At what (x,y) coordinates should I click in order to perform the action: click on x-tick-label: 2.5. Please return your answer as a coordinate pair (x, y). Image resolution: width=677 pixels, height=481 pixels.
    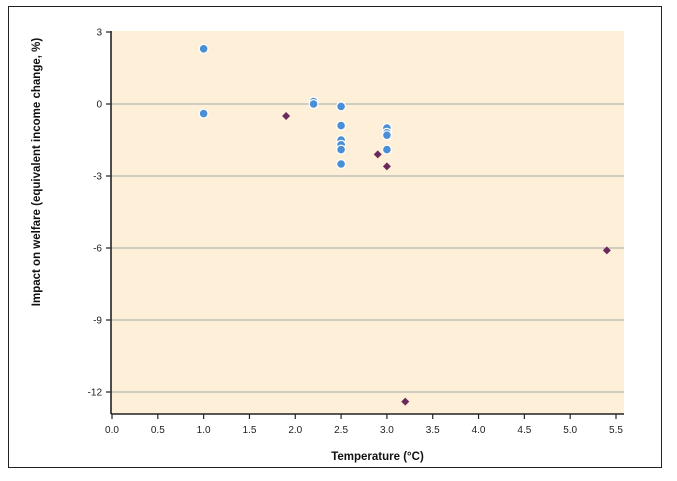
    Looking at the image, I should click on (341, 430).